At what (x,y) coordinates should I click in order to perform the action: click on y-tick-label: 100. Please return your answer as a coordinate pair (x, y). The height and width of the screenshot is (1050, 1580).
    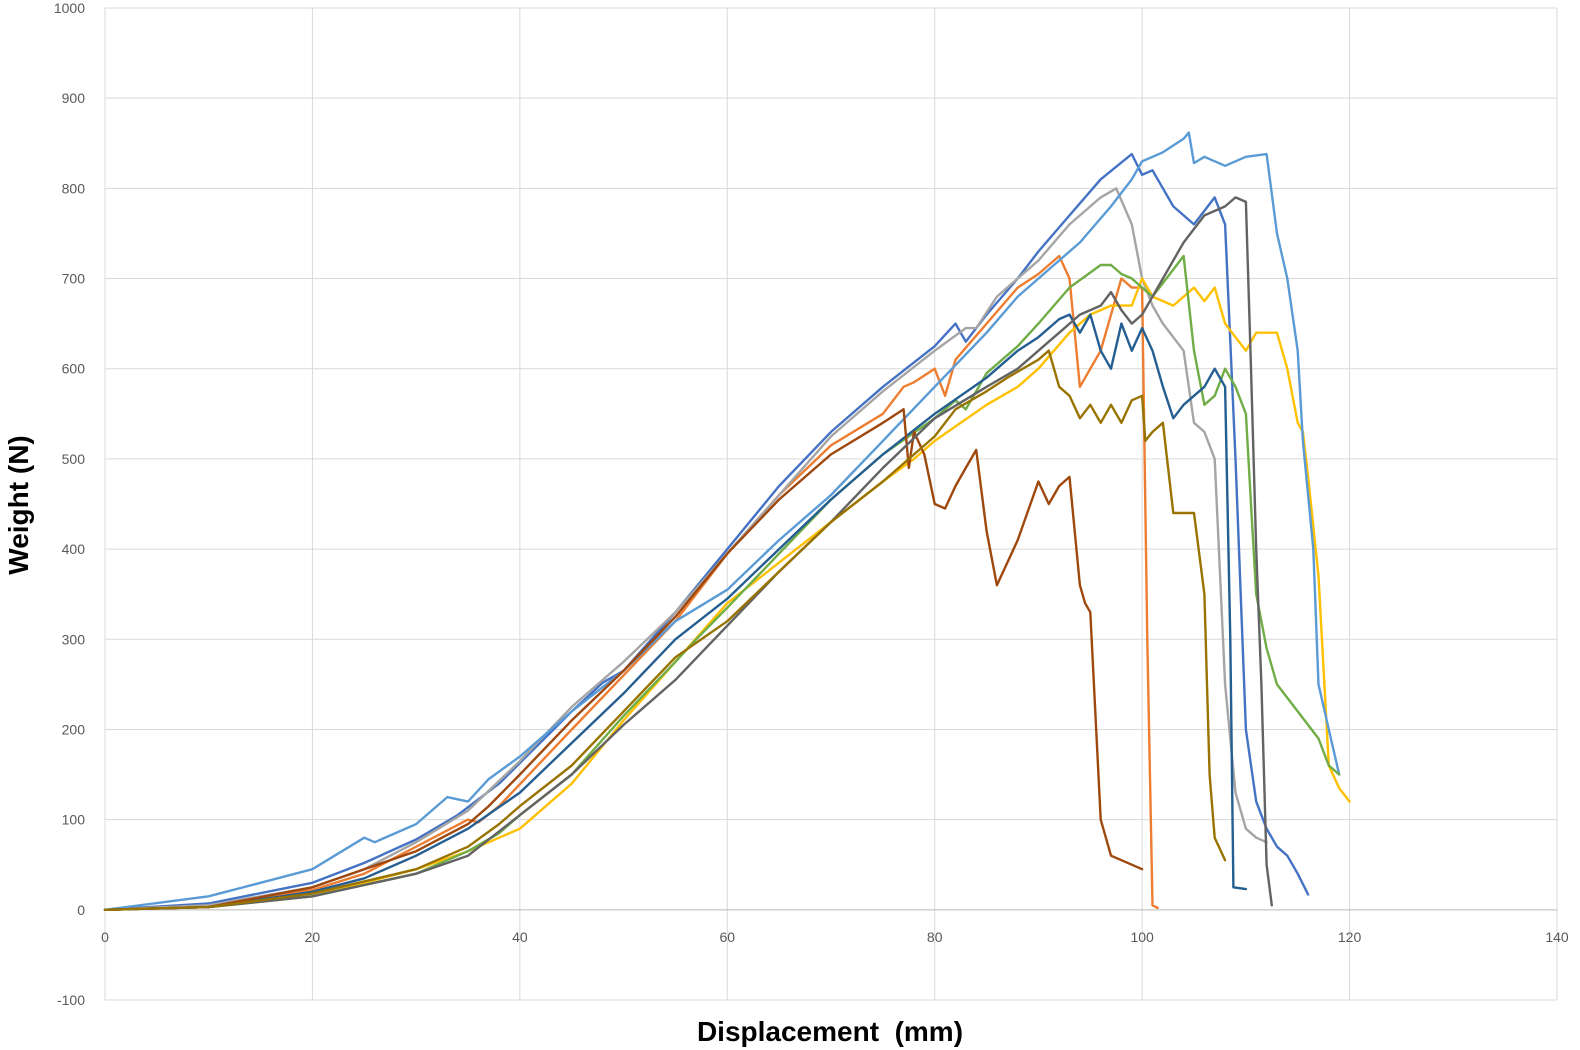
    Looking at the image, I should click on (74, 820).